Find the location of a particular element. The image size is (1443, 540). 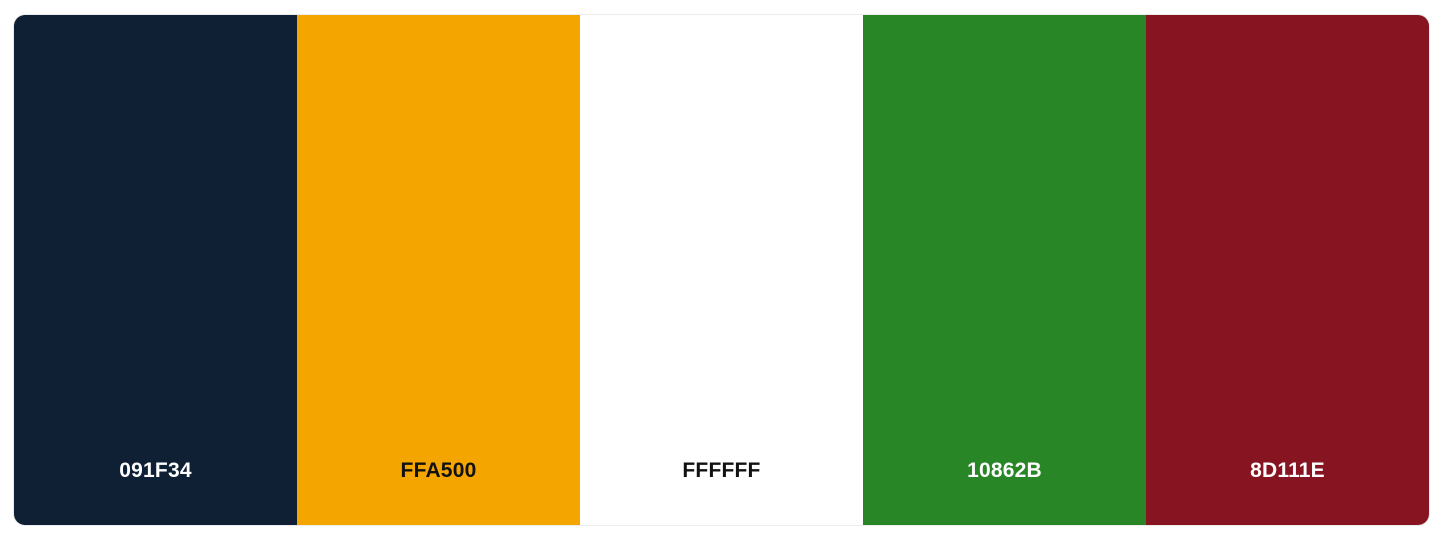

swatch-hex-label: FFFFFF is located at coordinates (721, 470).